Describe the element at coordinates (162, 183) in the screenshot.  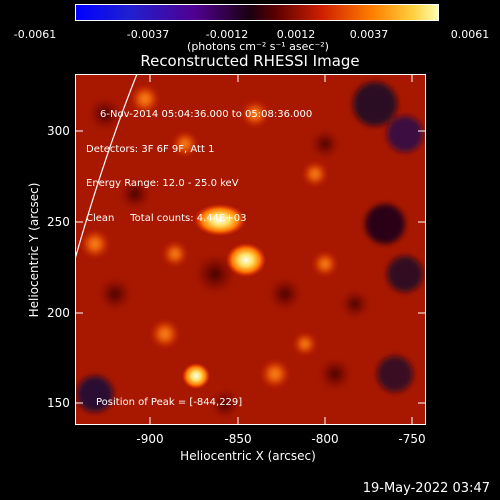
I see `info-energy: Energy Range: 12.0 - 25.0 keV` at that location.